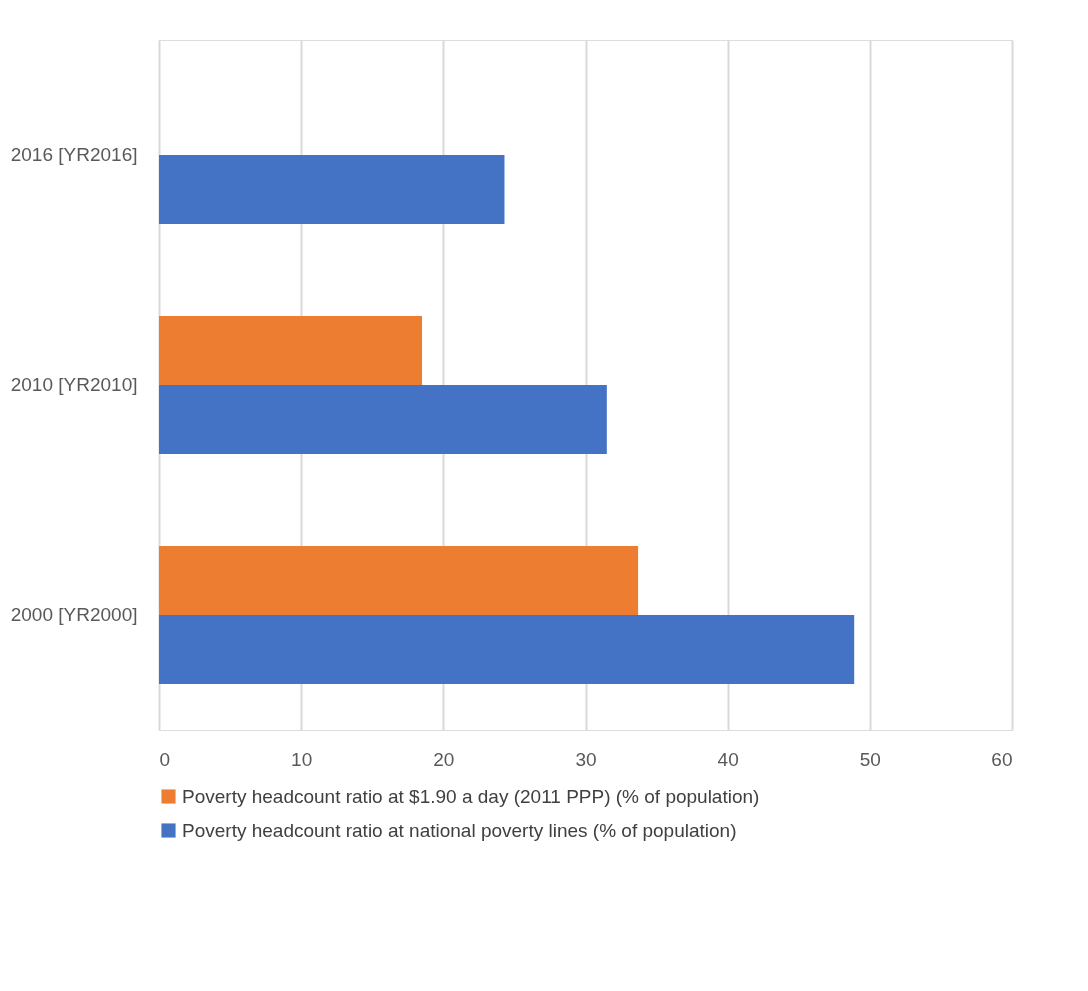 The image size is (1088, 991). What do you see at coordinates (586, 759) in the screenshot?
I see `x-tick-label: 30` at bounding box center [586, 759].